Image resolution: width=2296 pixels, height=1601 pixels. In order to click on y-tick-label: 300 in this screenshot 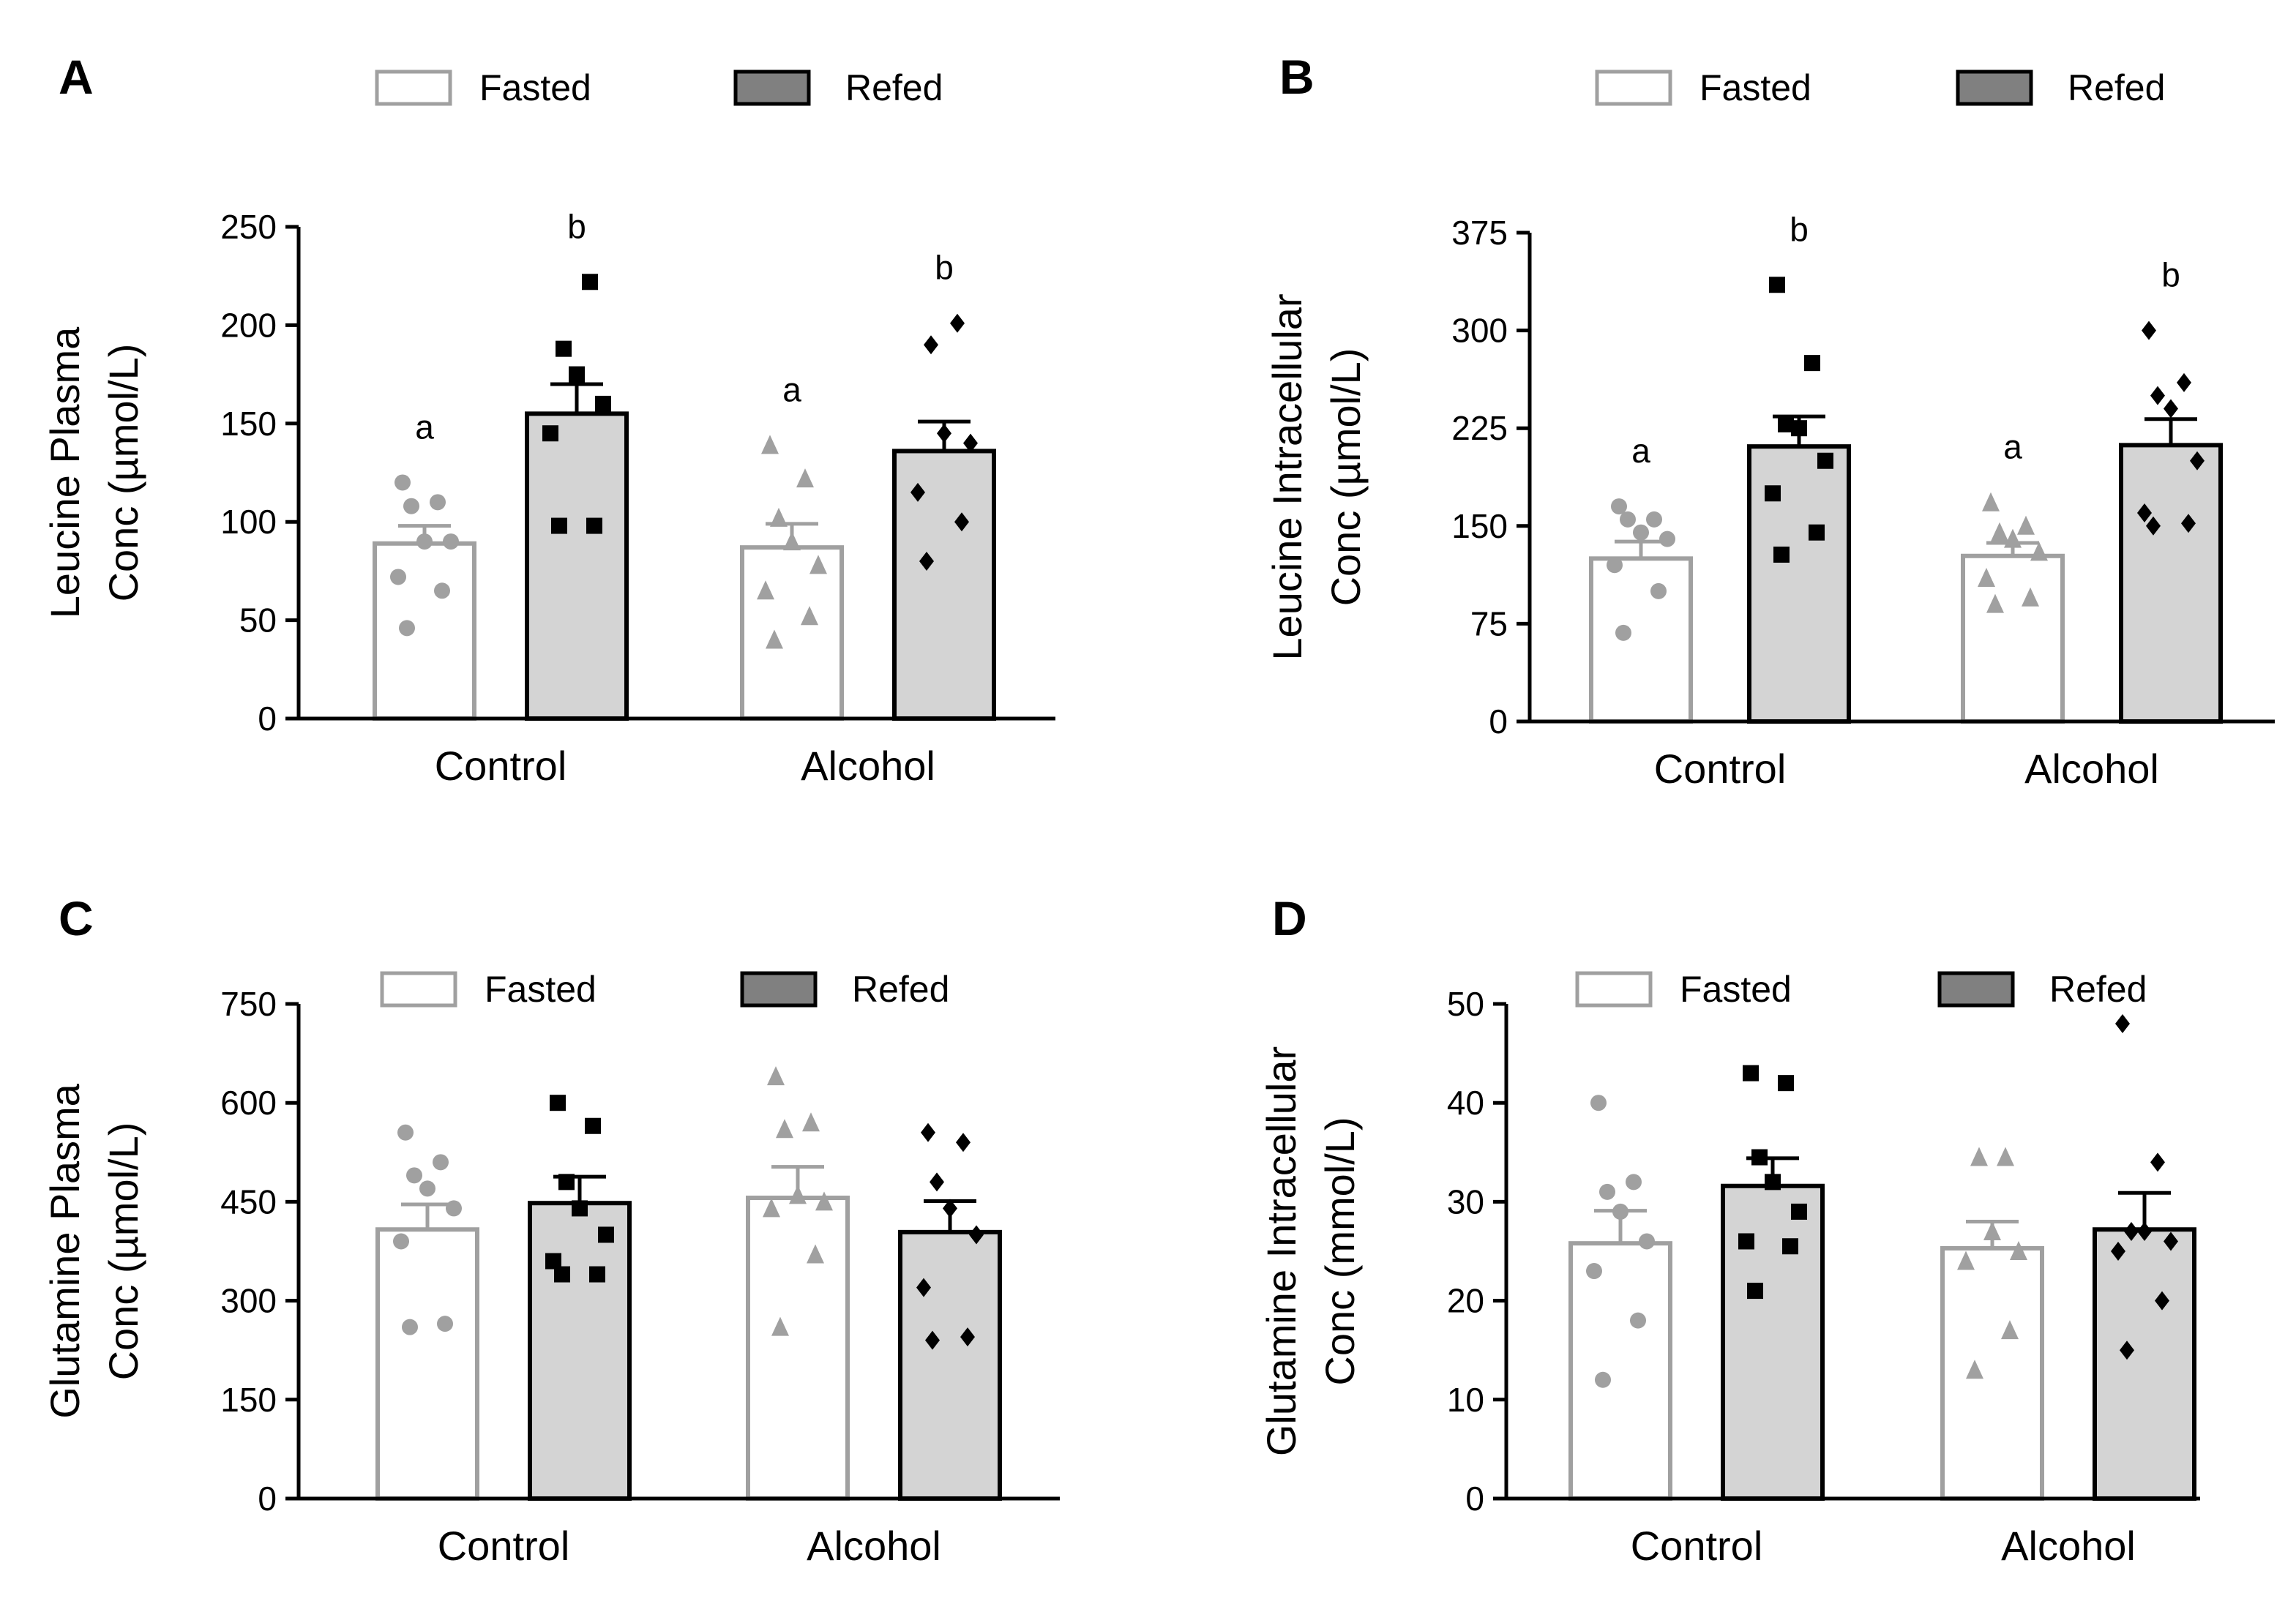, I will do `click(1479, 331)`.